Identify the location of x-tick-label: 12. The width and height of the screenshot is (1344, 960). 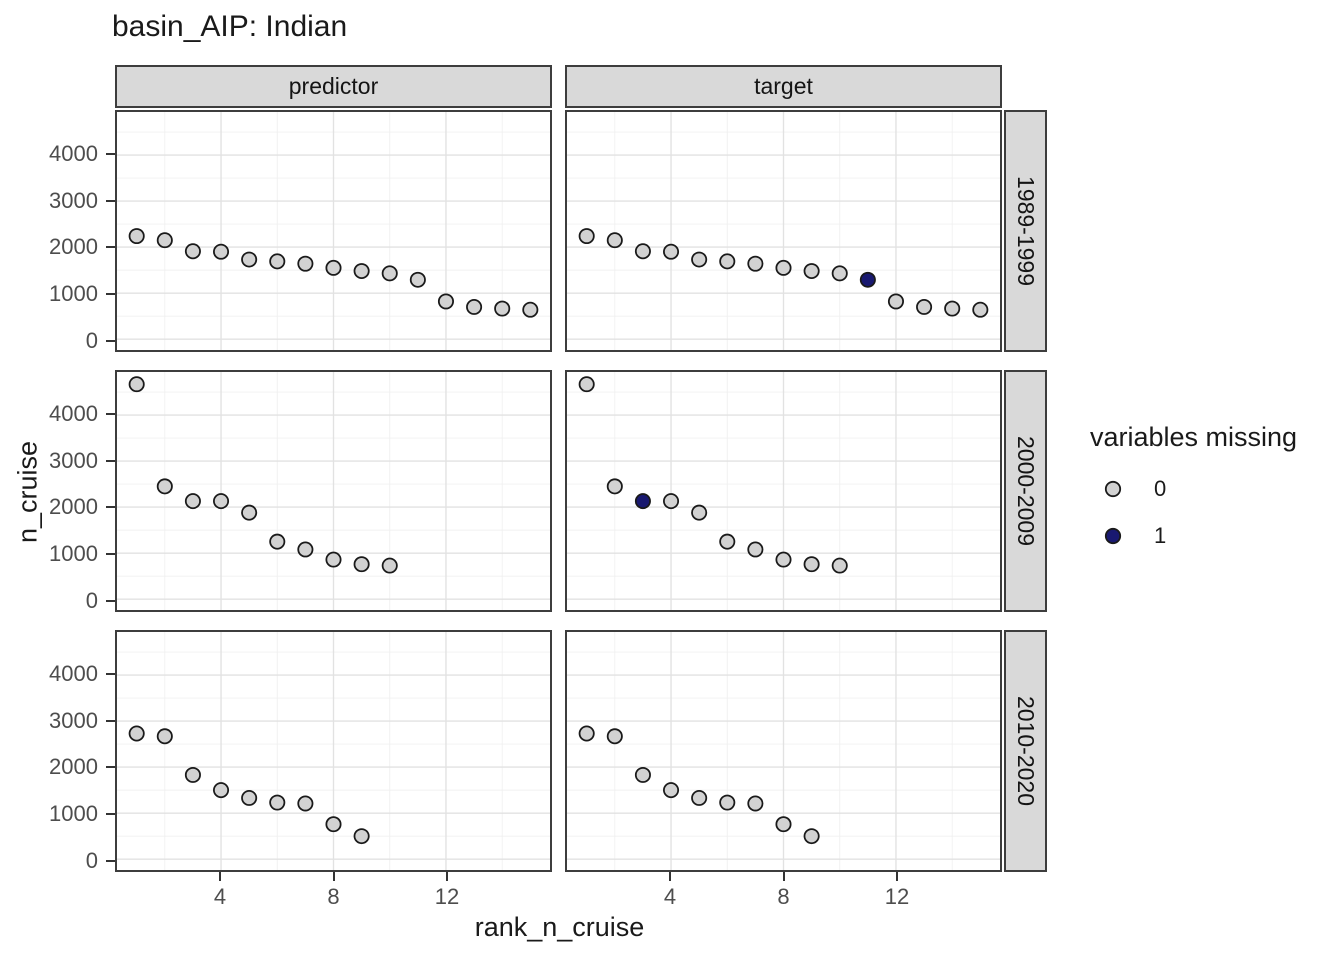
(897, 896).